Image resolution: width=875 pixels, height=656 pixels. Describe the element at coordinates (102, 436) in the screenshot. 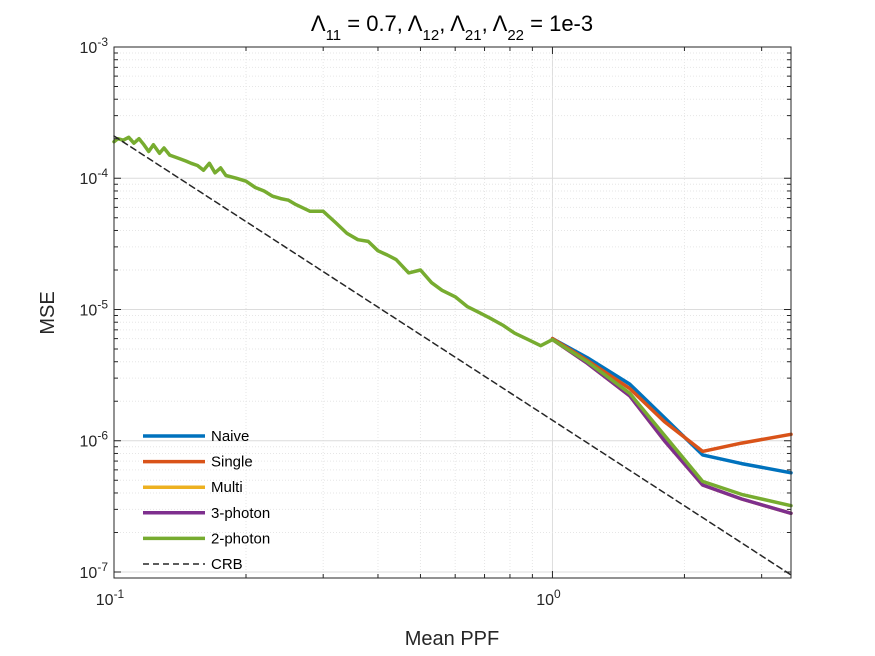

I see `y-tick-exponent: -6` at that location.